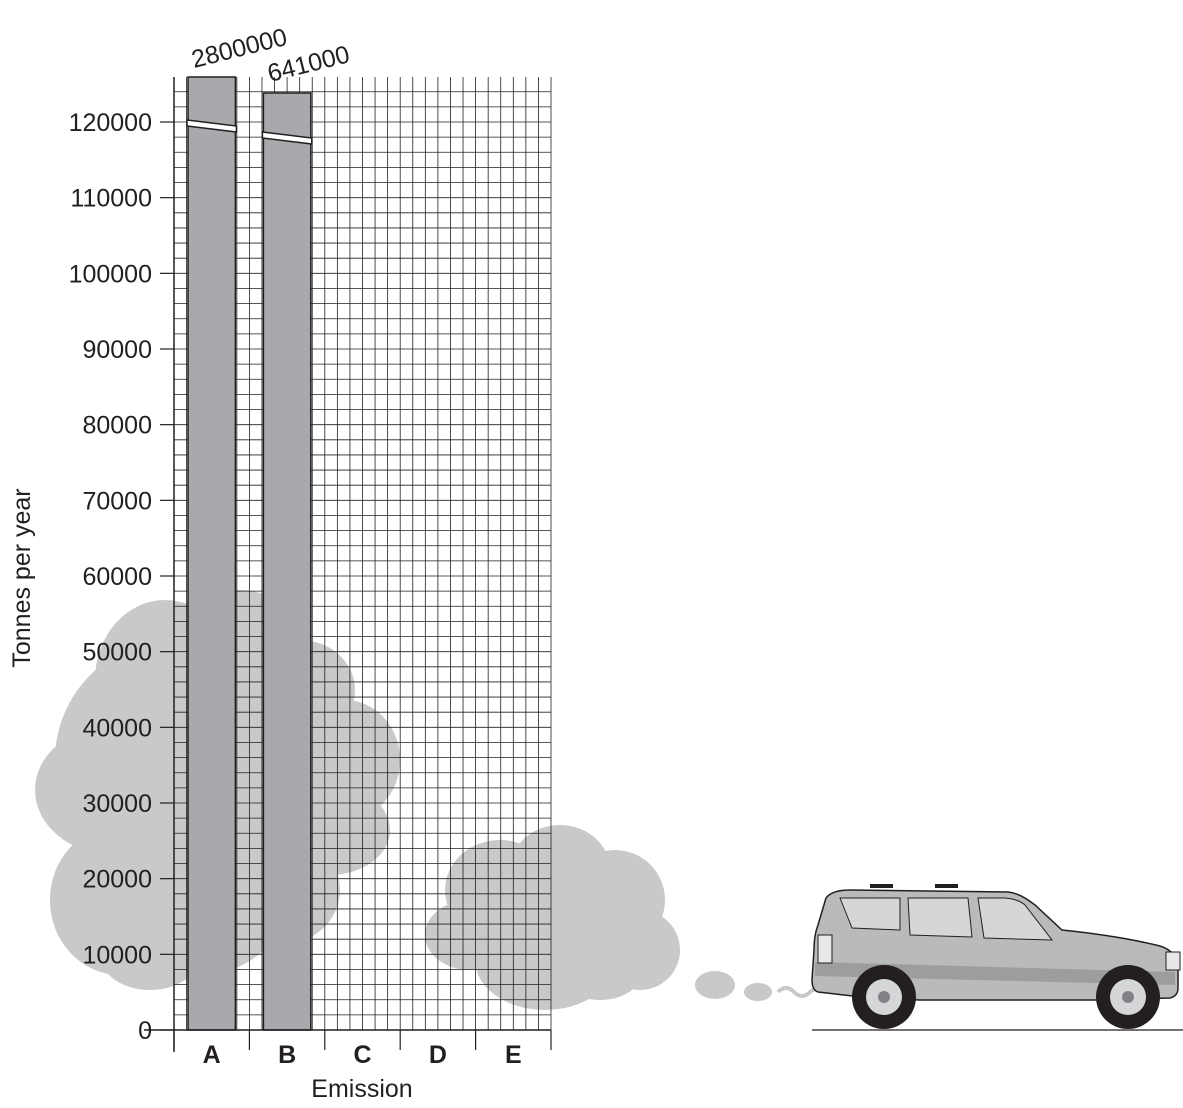 The width and height of the screenshot is (1183, 1108). What do you see at coordinates (110, 123) in the screenshot?
I see `y-tick-label: 120000` at bounding box center [110, 123].